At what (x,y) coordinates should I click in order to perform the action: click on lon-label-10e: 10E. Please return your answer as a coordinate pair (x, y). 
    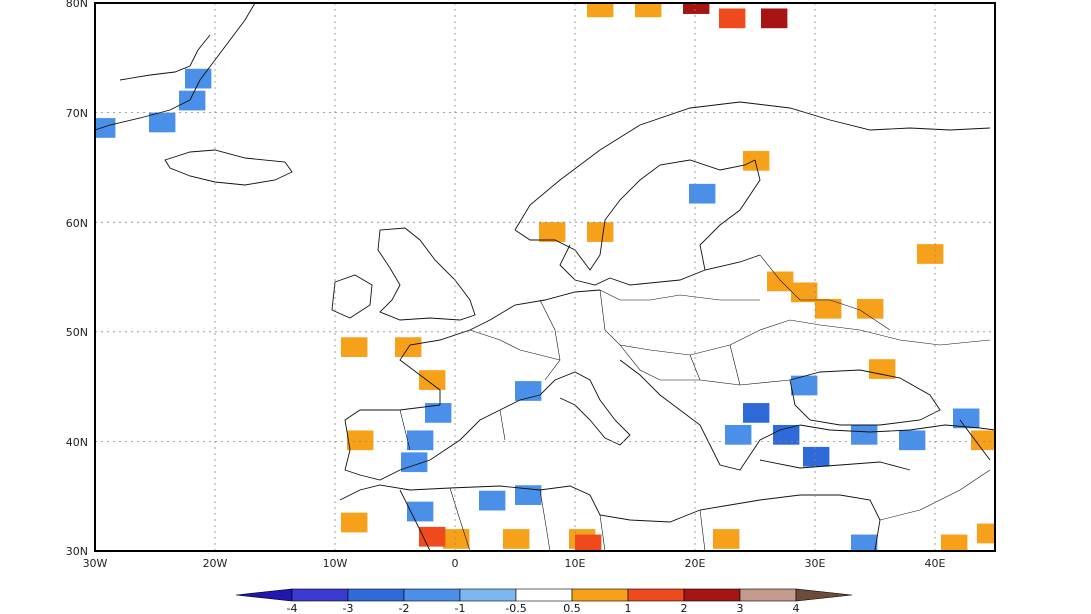
    Looking at the image, I should click on (575, 563).